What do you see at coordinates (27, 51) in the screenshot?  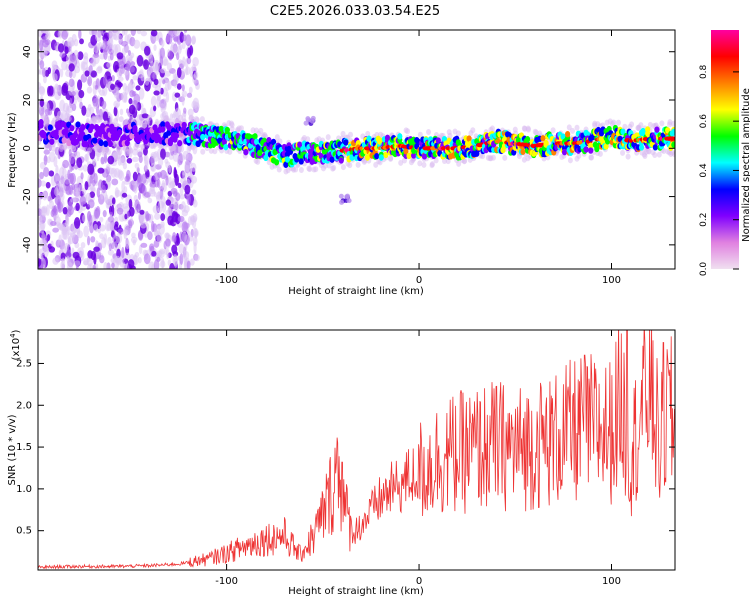 I see `spectrogram-y-tick-label: 40` at bounding box center [27, 51].